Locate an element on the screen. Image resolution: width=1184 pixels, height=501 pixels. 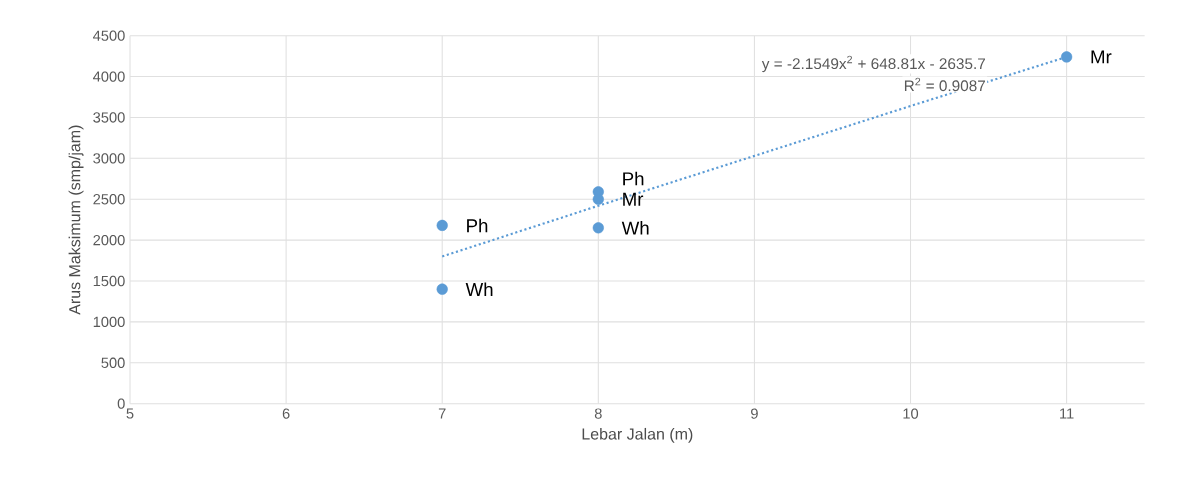
x-tick-label: 9 is located at coordinates (754, 413).